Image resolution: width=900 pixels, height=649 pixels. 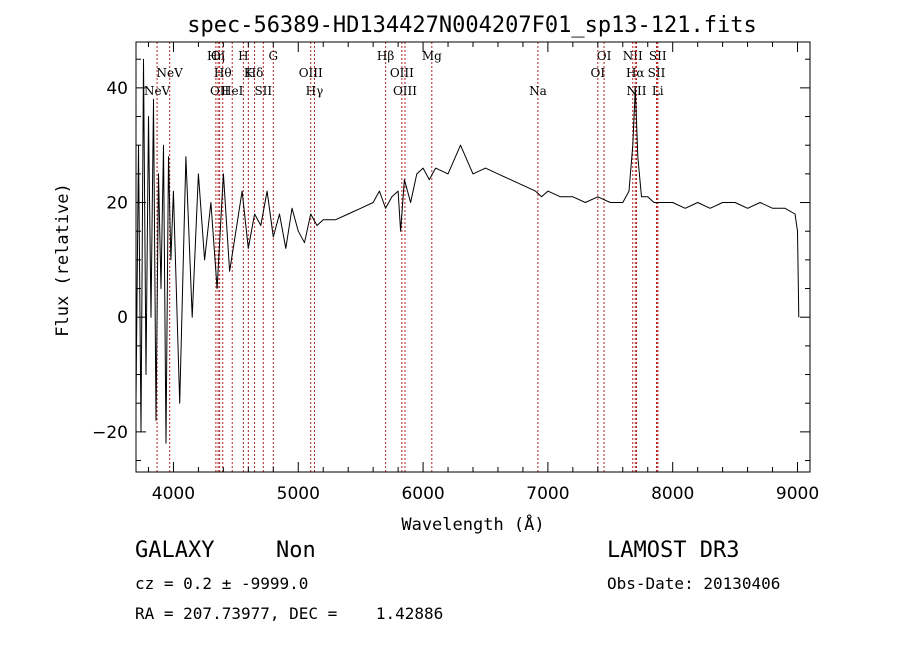 I want to click on line-marker-label: K, so click(x=249, y=73).